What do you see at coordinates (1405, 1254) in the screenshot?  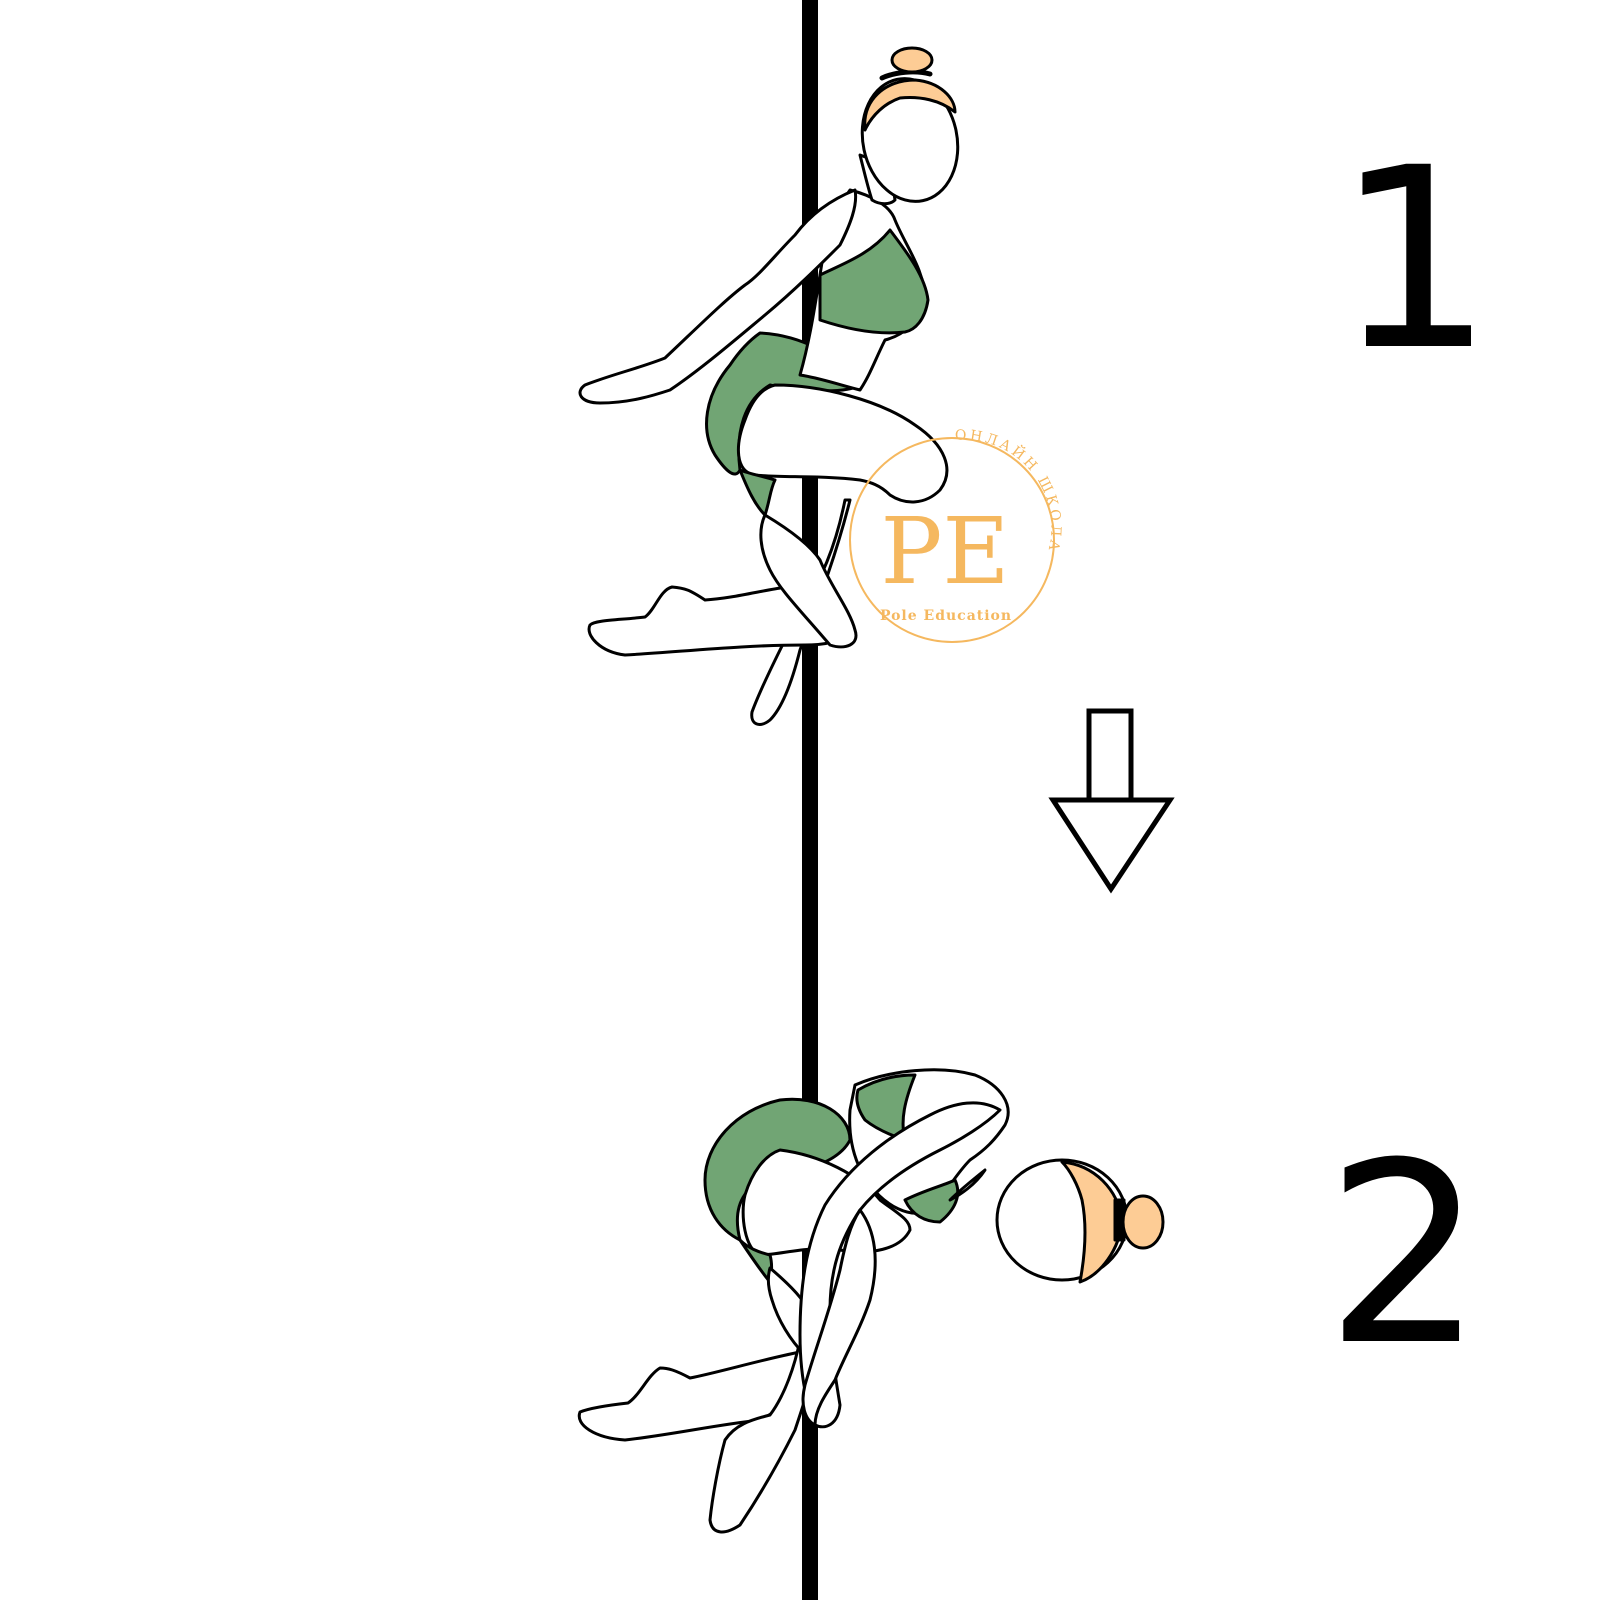 I see `step-number-2: 2` at bounding box center [1405, 1254].